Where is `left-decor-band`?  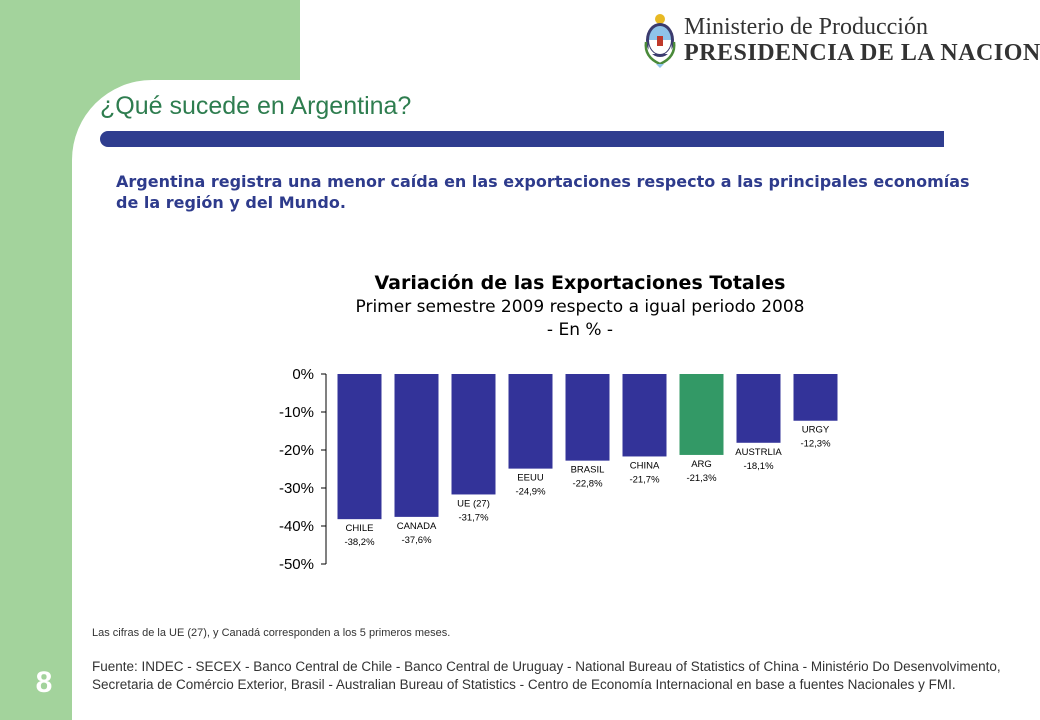 left-decor-band is located at coordinates (36, 360).